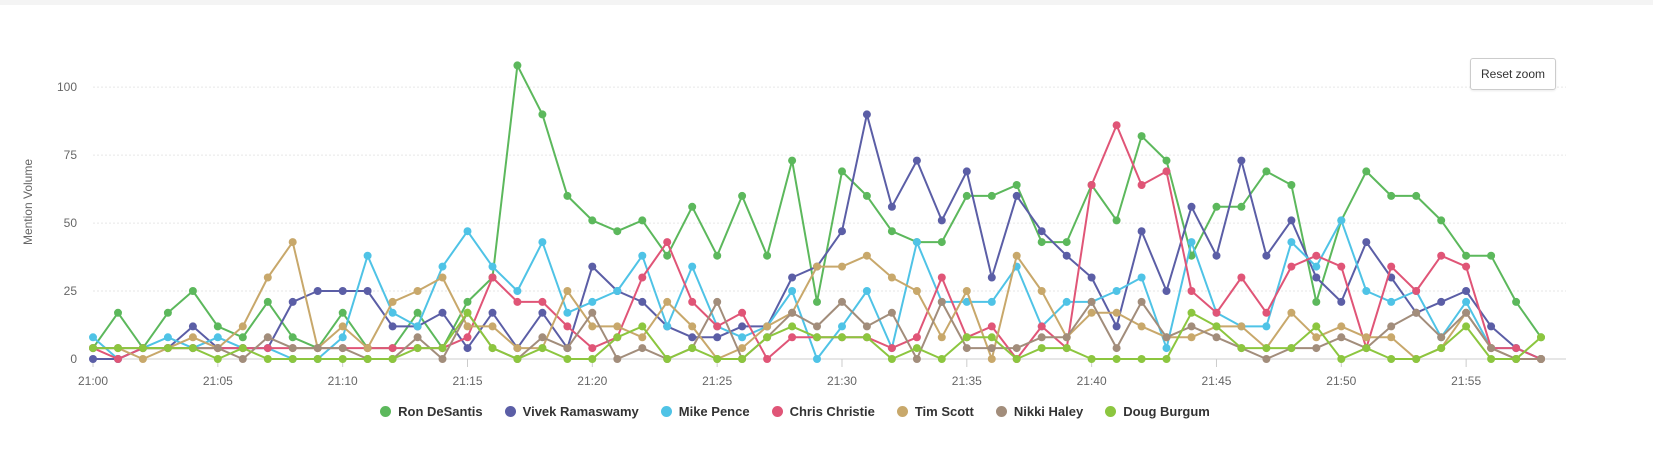  I want to click on series-line, so click(817, 330).